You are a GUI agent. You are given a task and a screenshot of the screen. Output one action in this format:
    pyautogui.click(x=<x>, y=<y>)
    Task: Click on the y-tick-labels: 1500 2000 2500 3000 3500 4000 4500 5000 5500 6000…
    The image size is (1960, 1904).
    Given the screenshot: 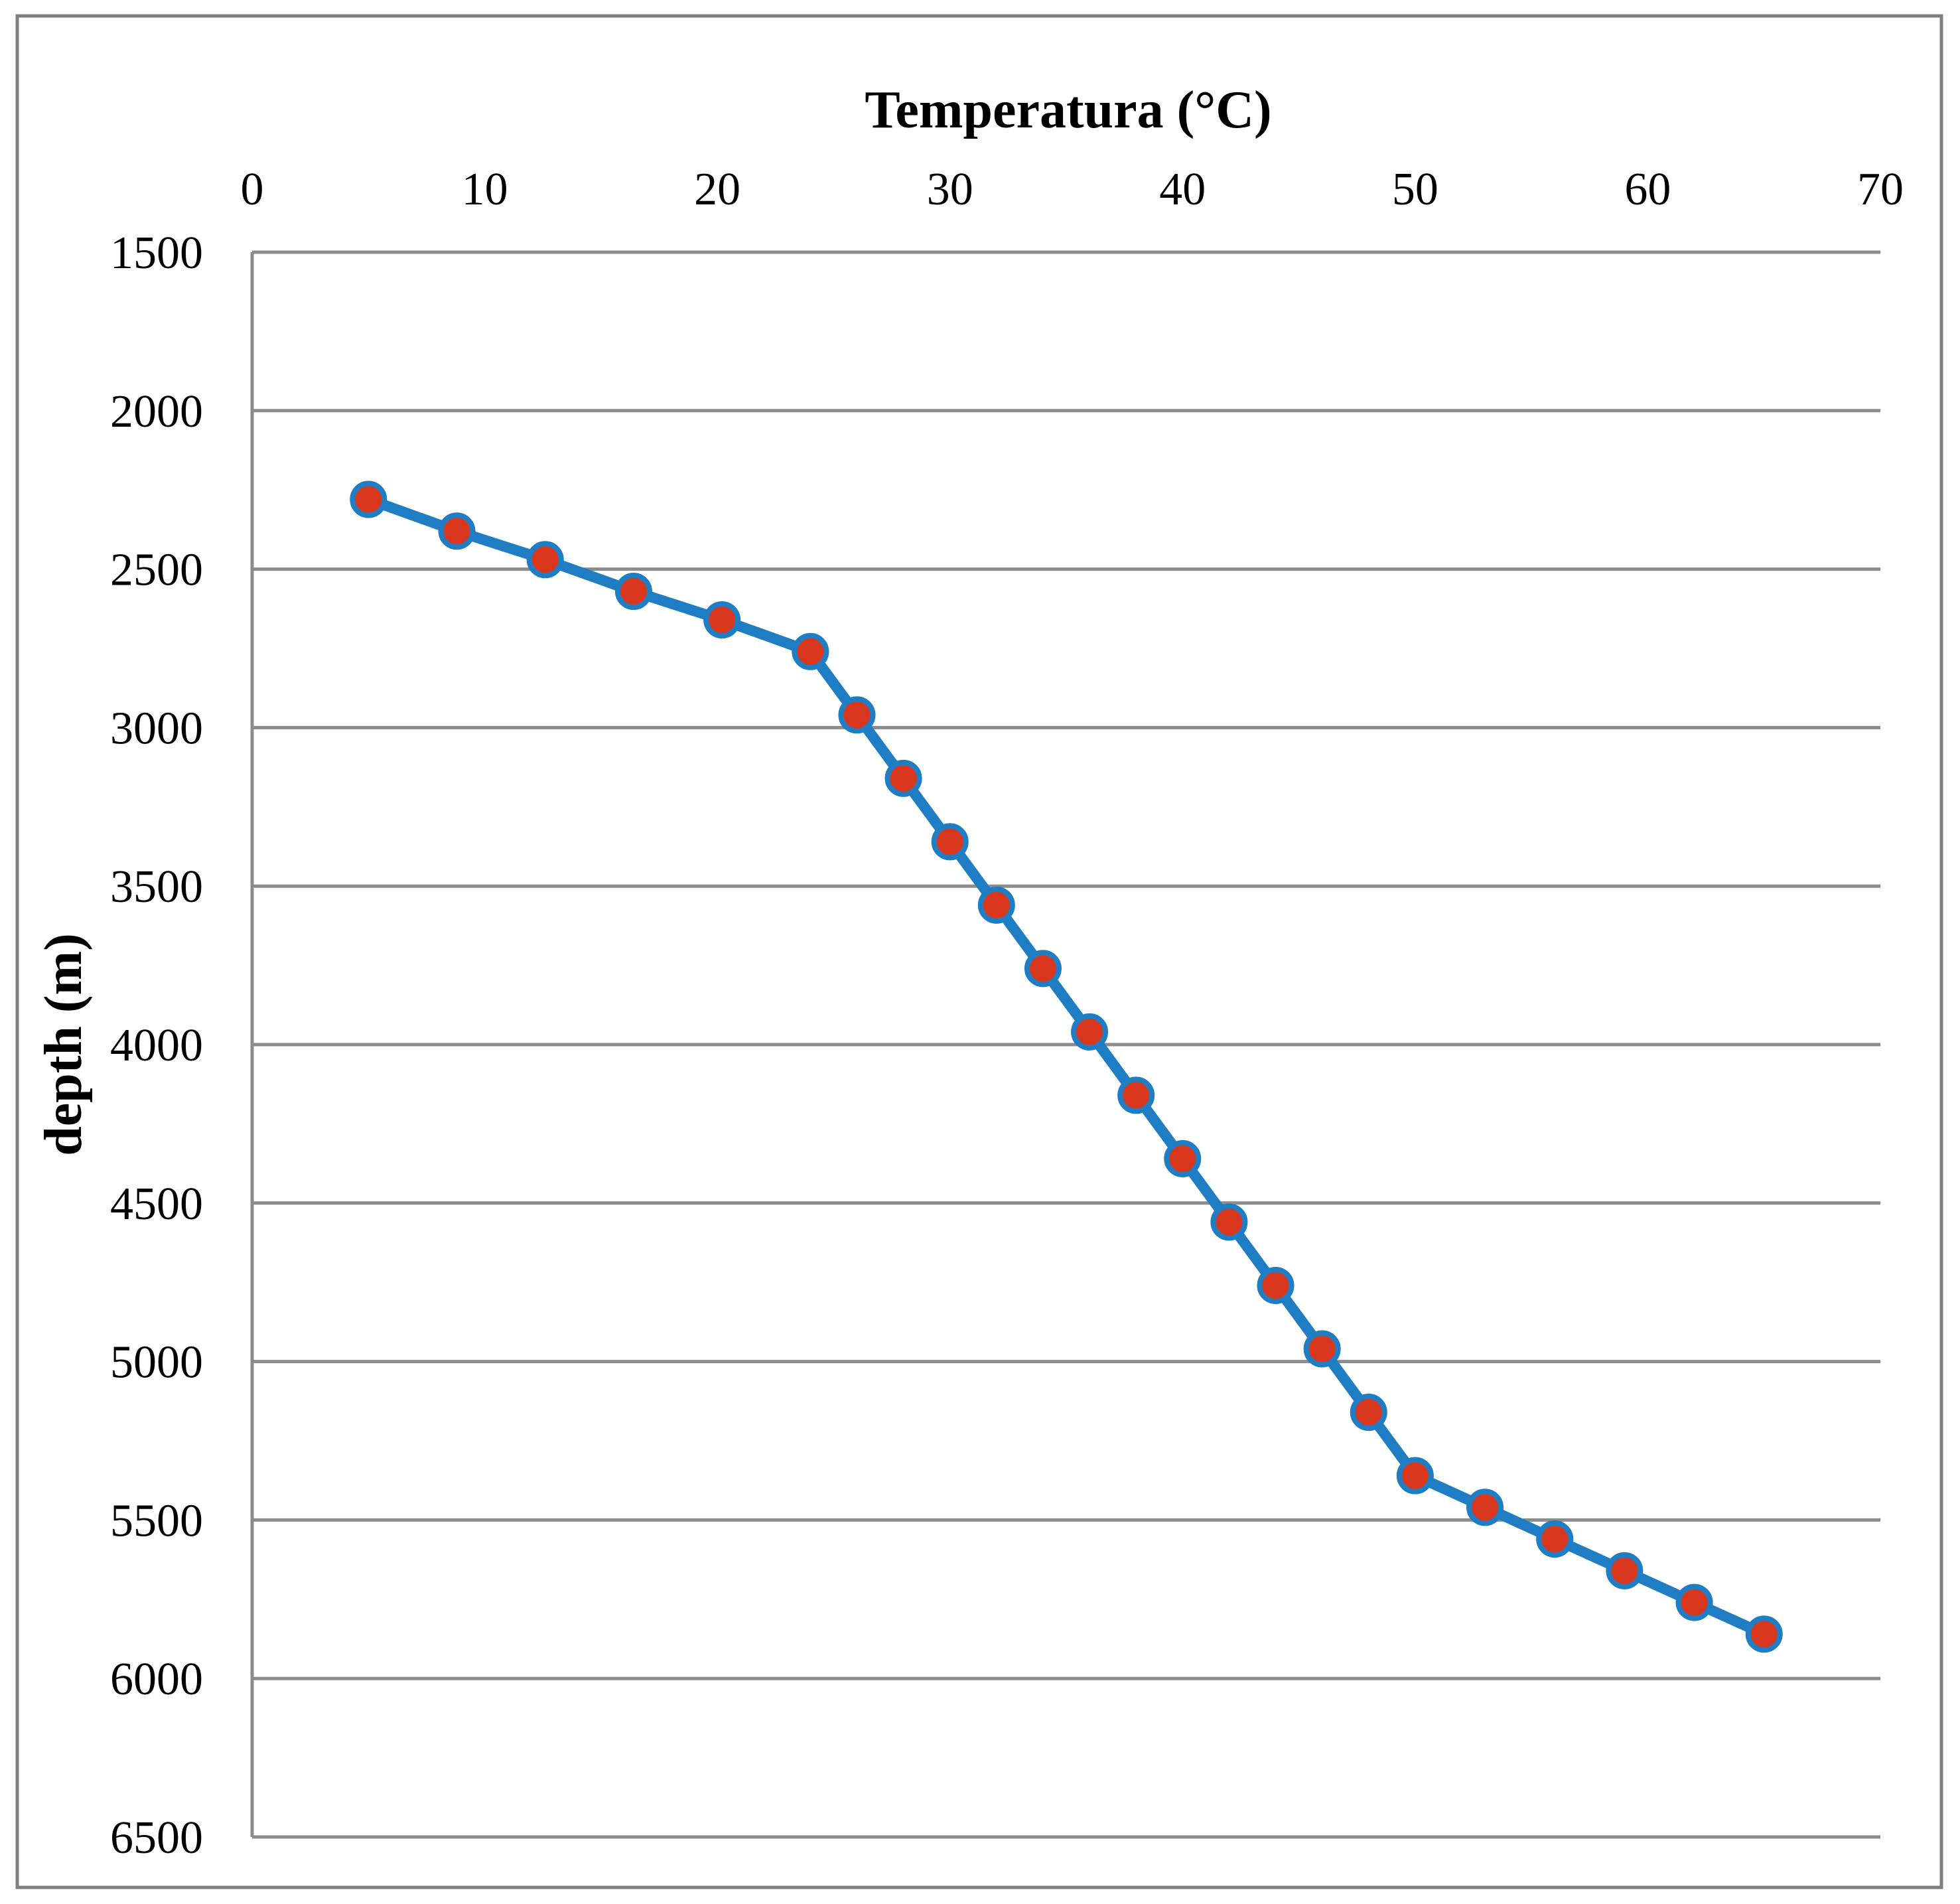 What is the action you would take?
    pyautogui.click(x=156, y=1046)
    